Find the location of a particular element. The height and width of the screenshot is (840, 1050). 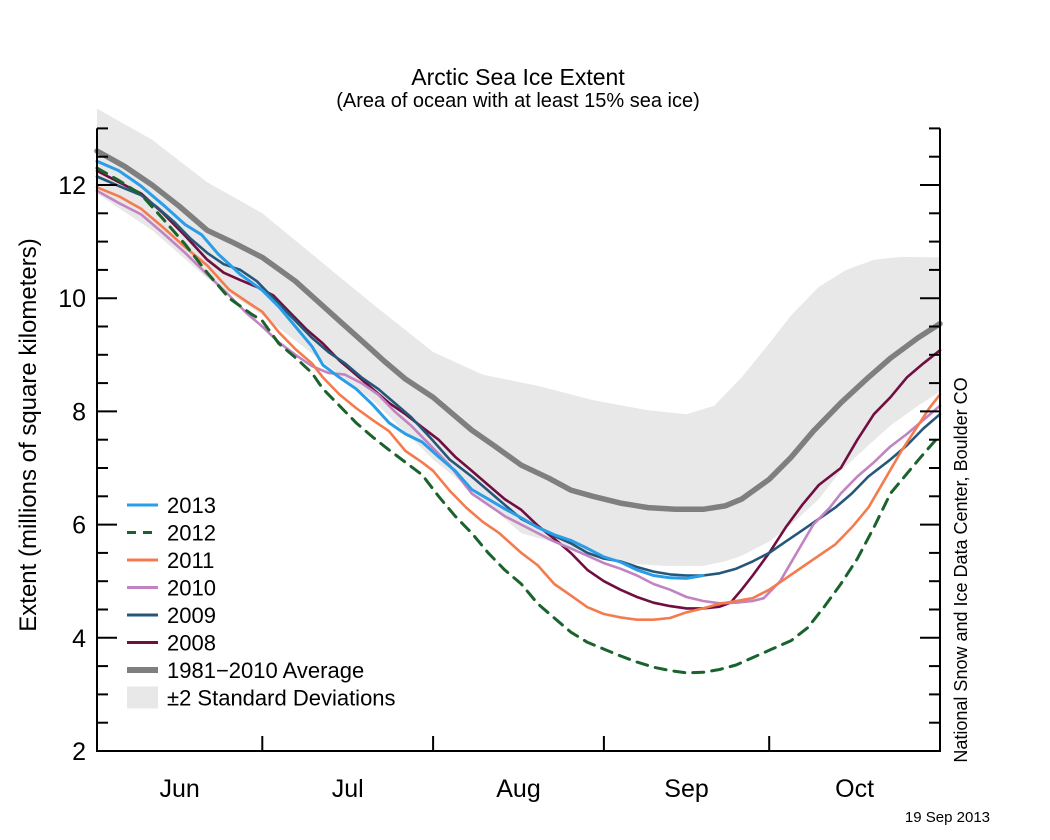

legend-item-1981-2010-average: 1981−2010 Average is located at coordinates (245, 670).